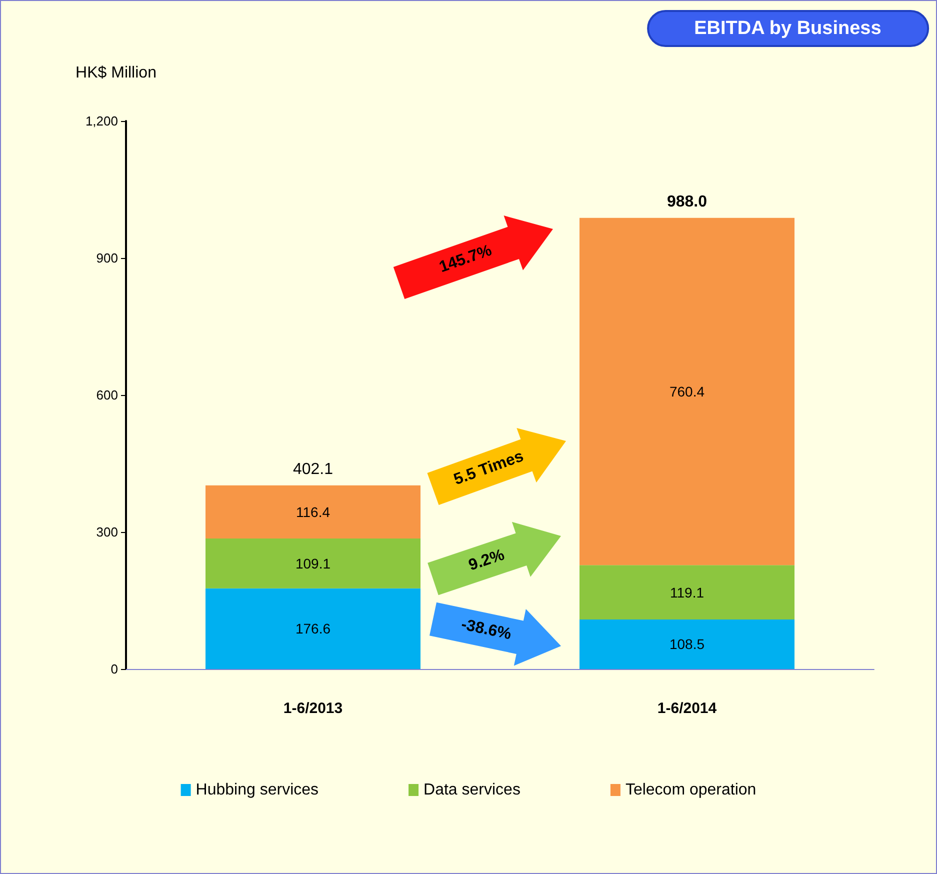 This screenshot has width=937, height=874. Describe the element at coordinates (489, 469) in the screenshot. I see `annotation: 5.5 Times` at that location.